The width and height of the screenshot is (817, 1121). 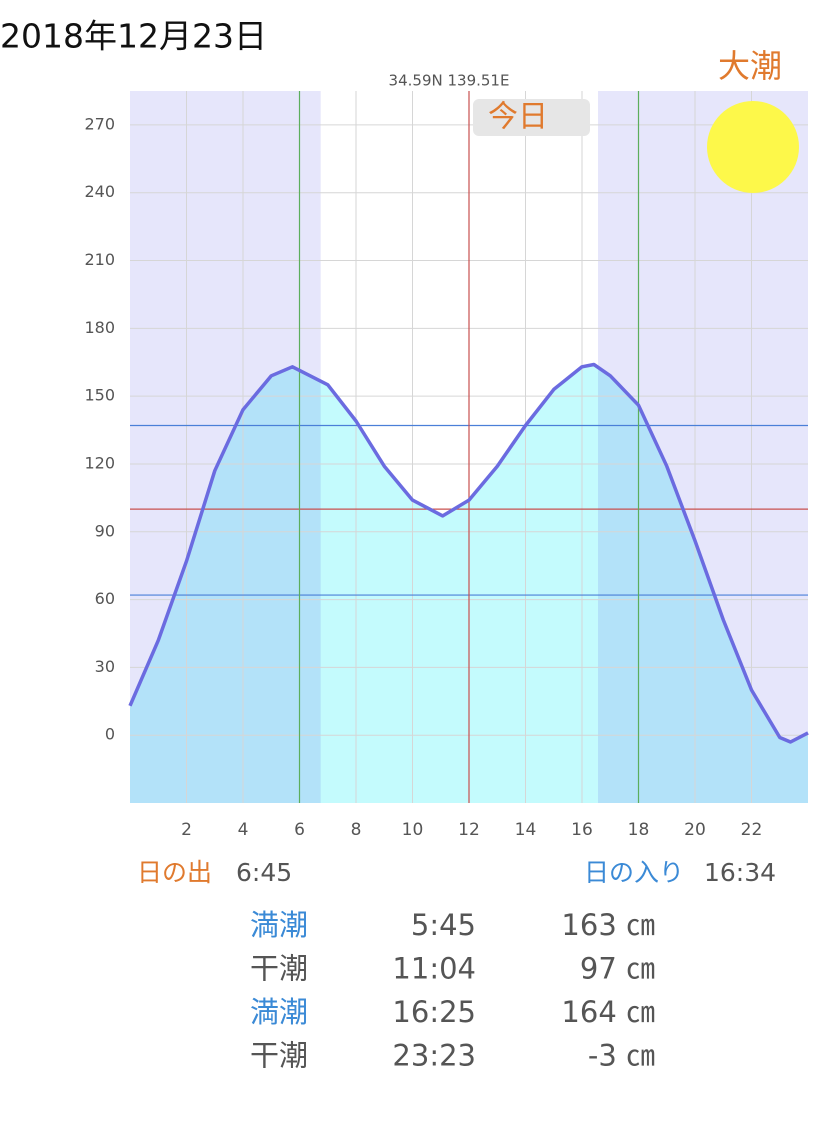 I want to click on sunset-time: 16:34, so click(x=740, y=872).